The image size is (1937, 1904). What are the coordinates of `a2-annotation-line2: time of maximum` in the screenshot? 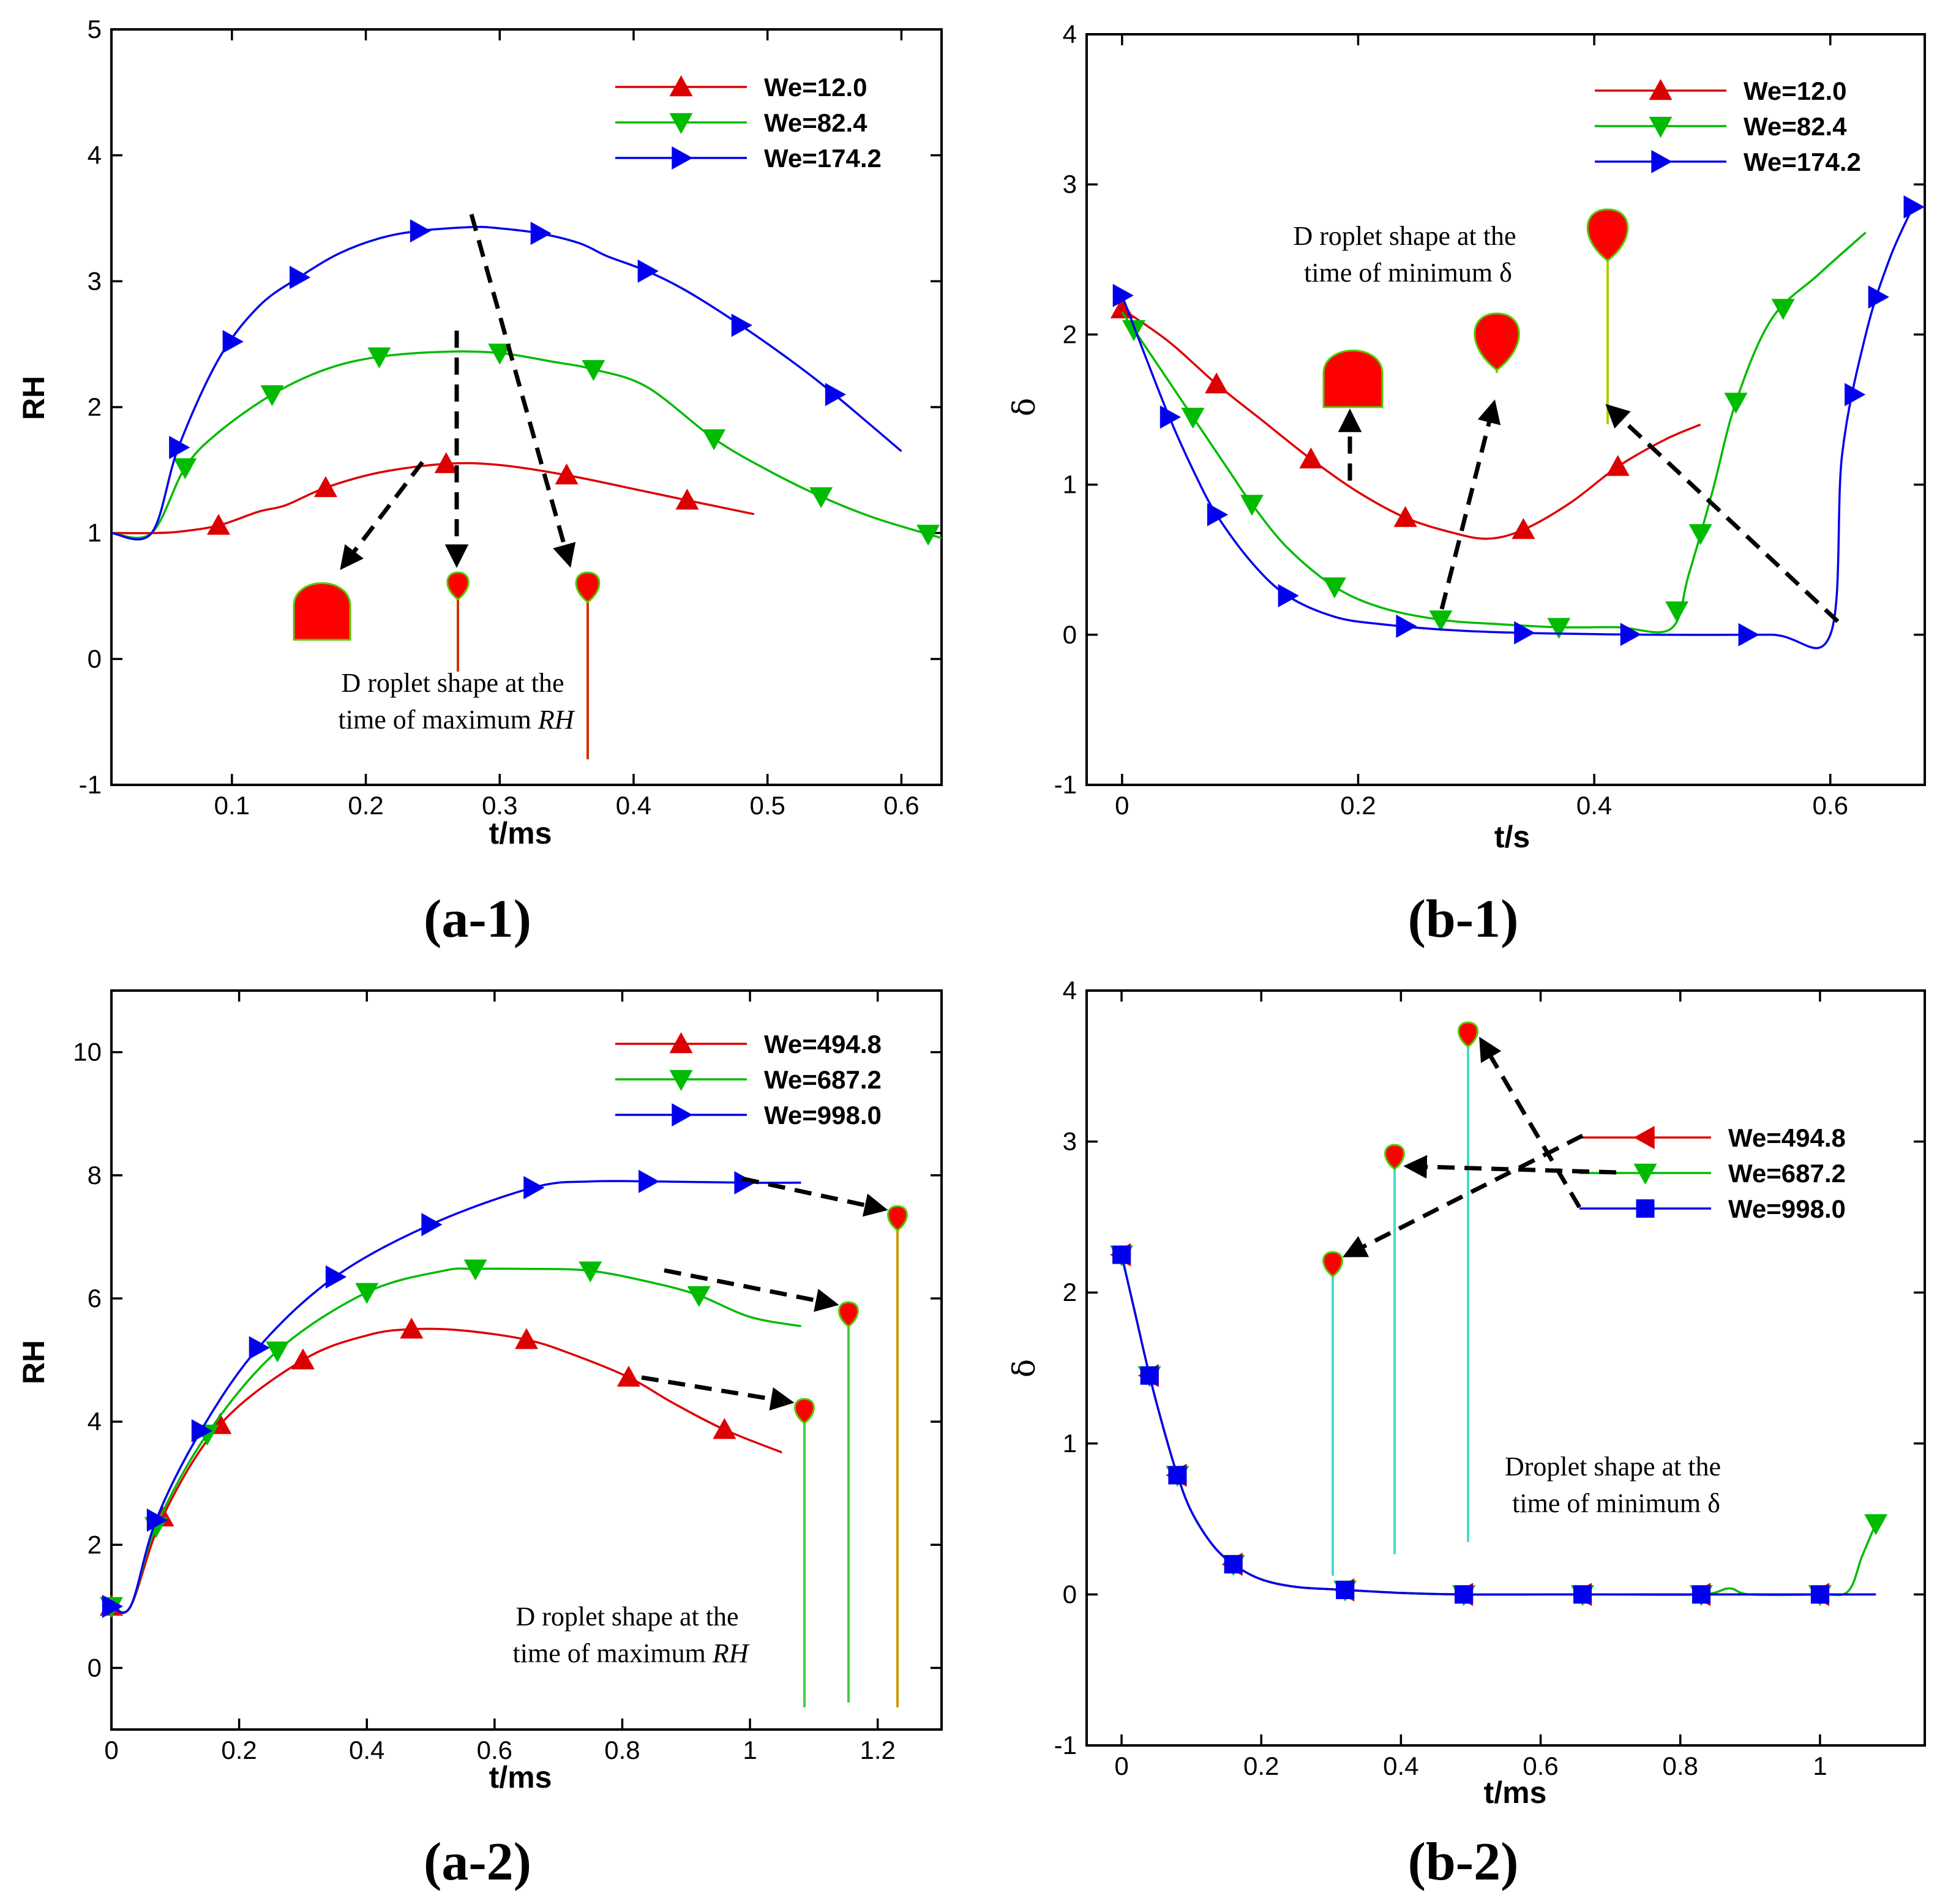 It's located at (609, 1653).